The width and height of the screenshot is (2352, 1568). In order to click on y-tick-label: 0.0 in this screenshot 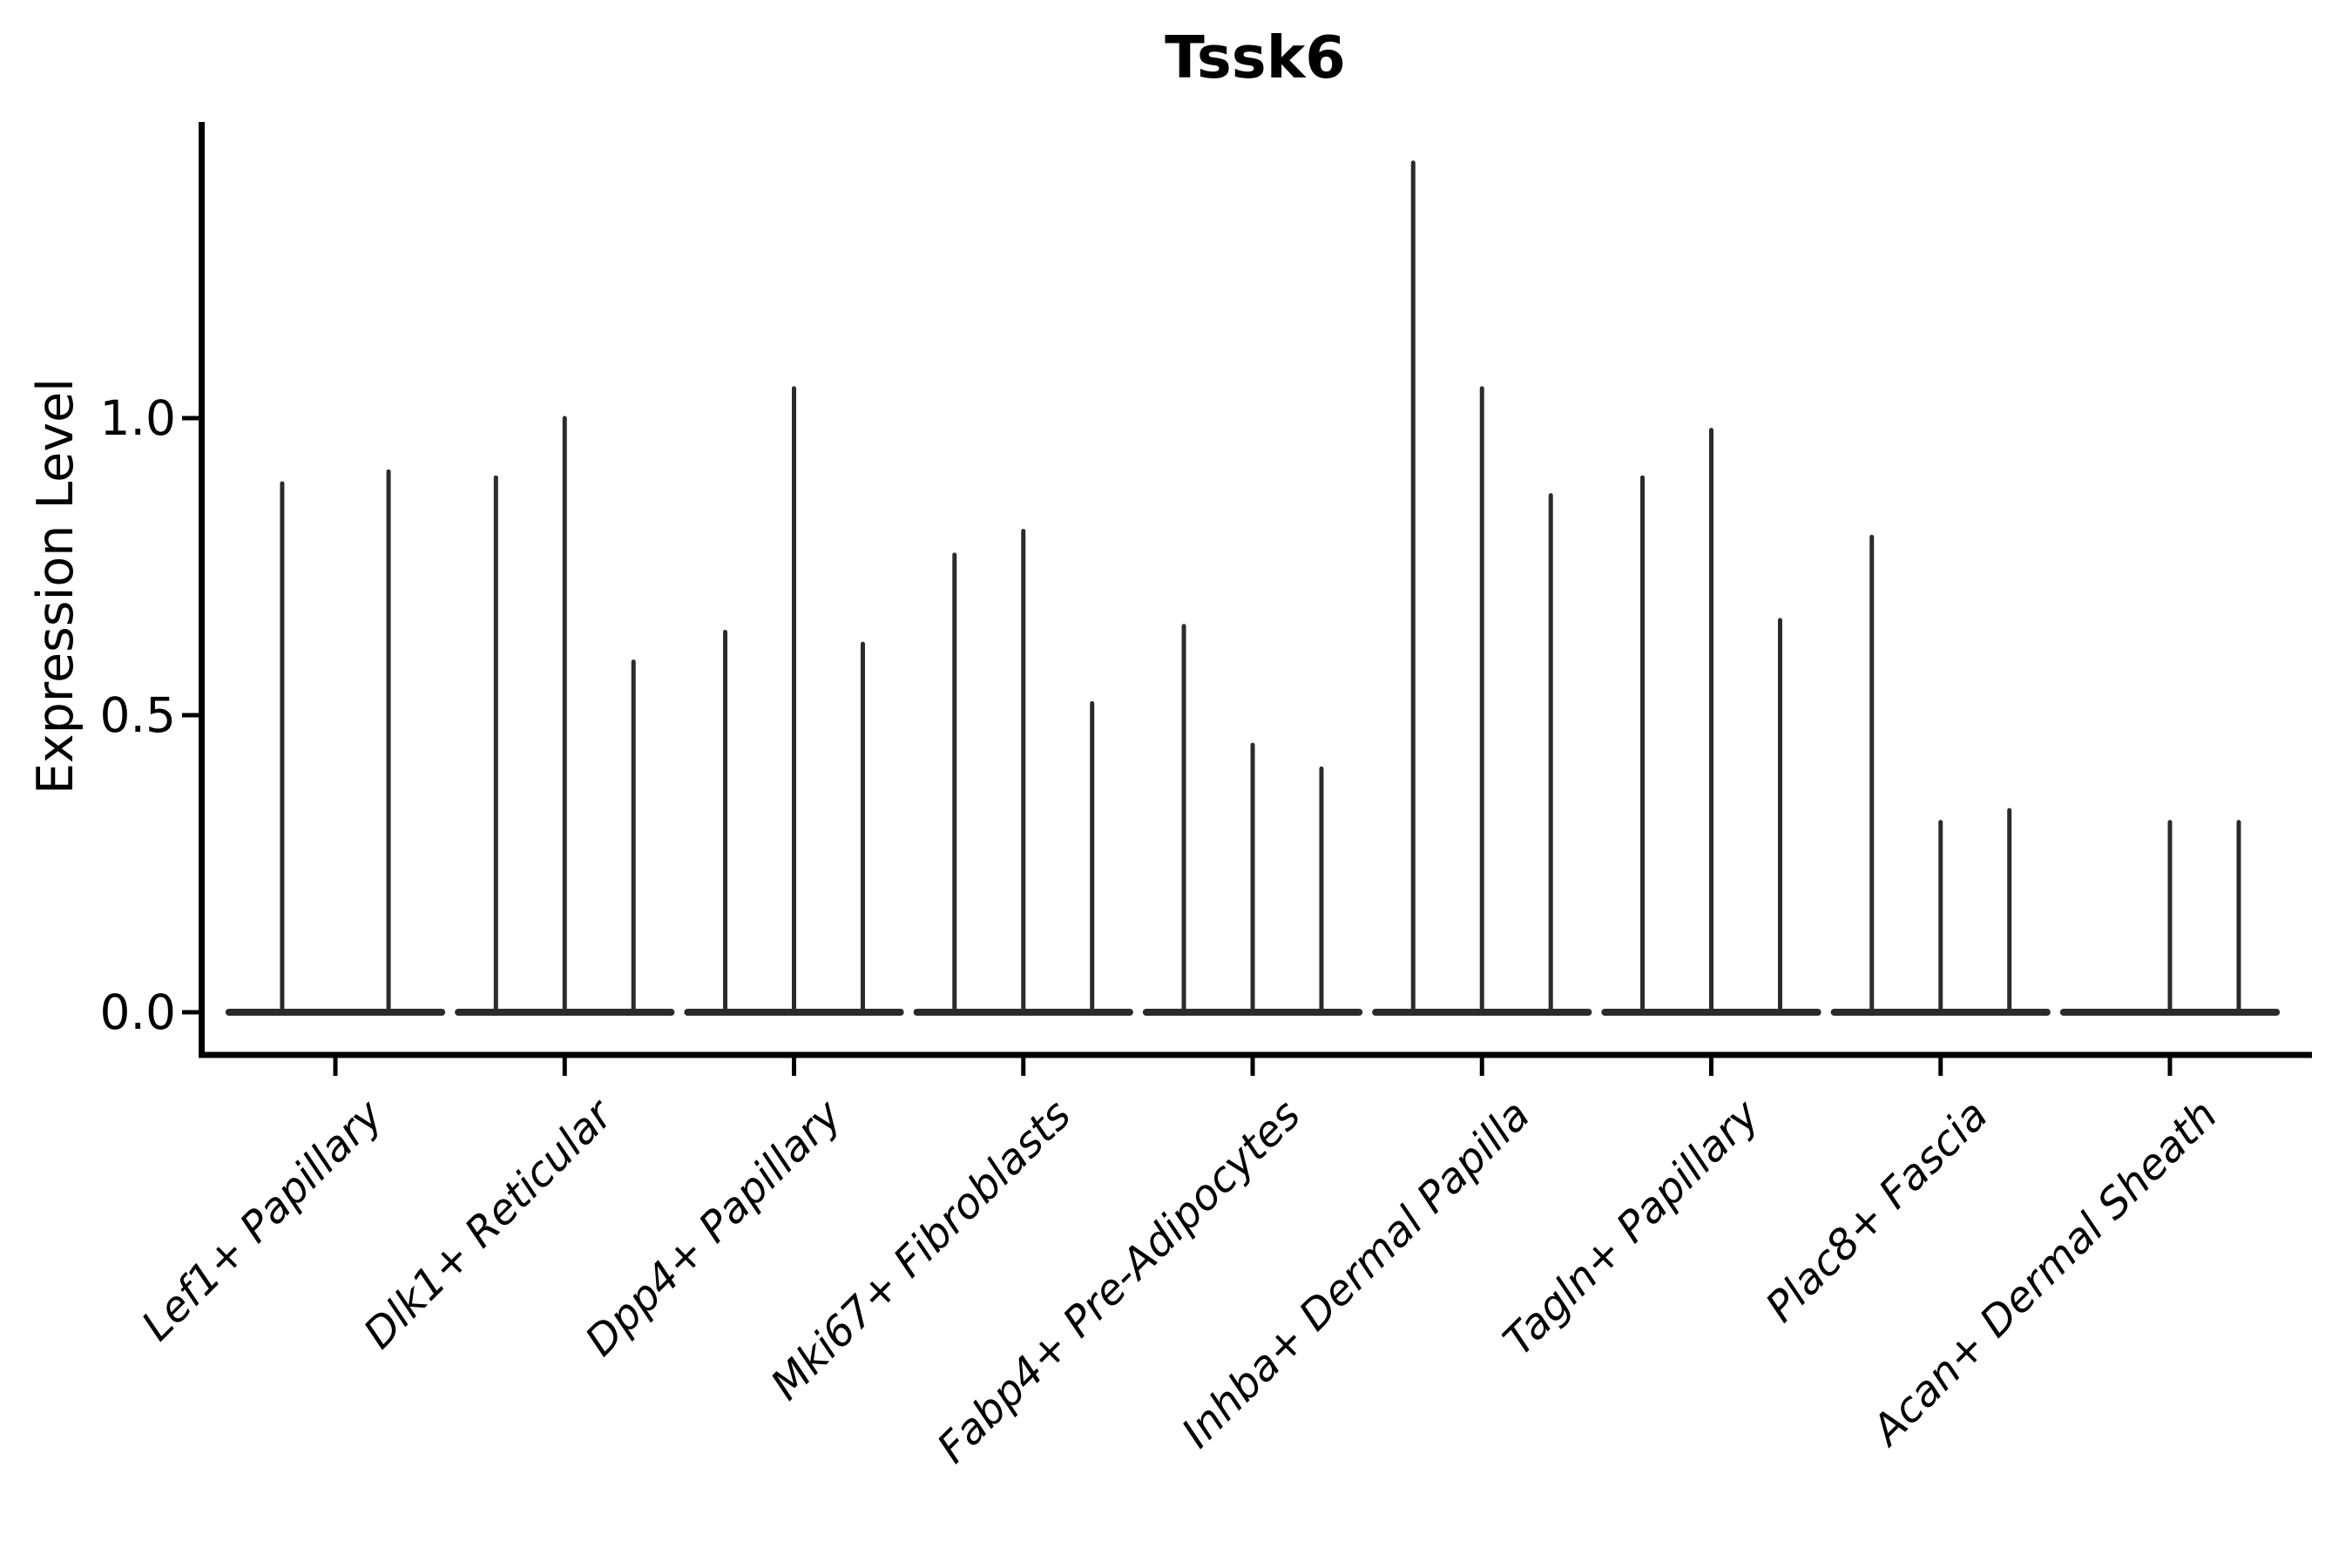, I will do `click(137, 1012)`.